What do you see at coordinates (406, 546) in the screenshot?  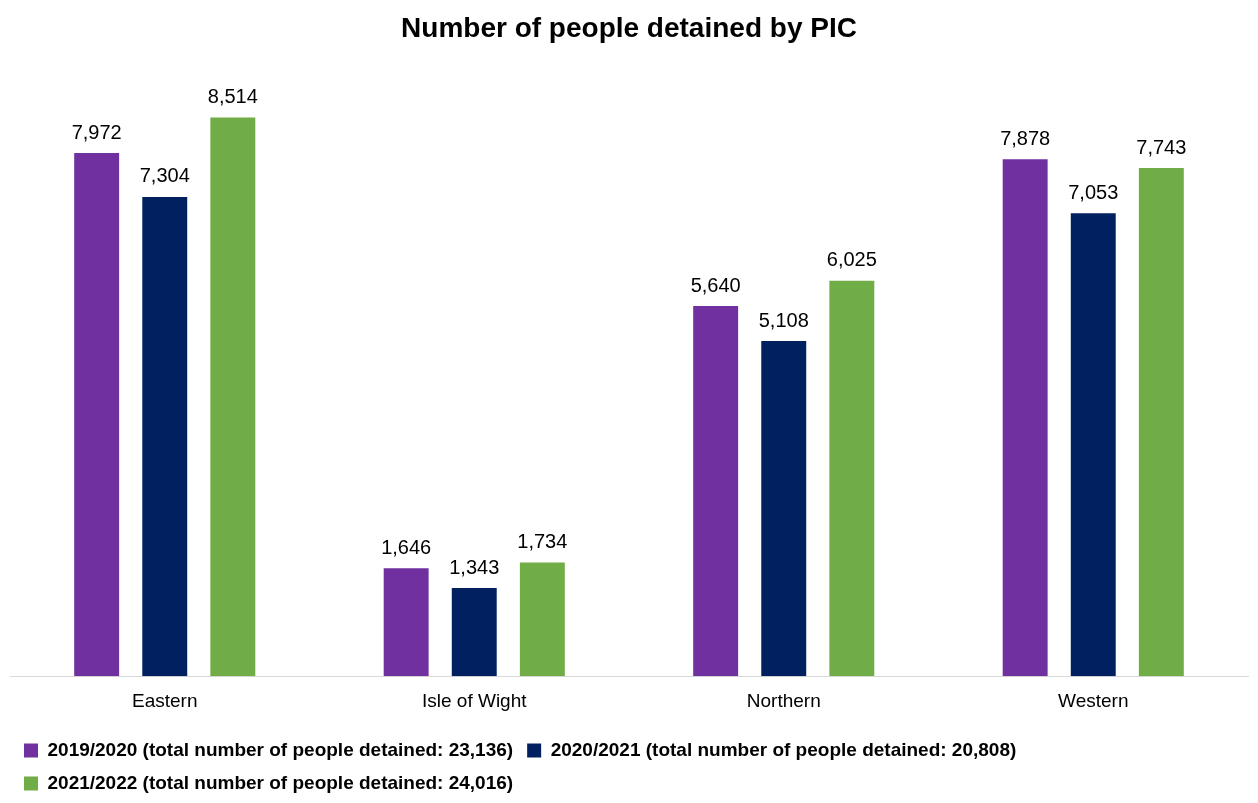 I see `data-label: 1,646` at bounding box center [406, 546].